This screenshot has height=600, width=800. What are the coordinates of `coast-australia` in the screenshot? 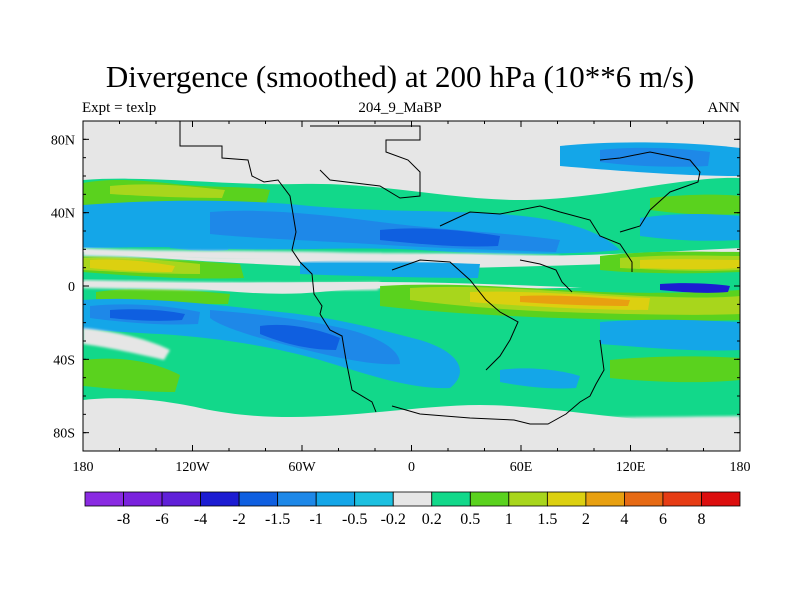 It's located at (498, 382).